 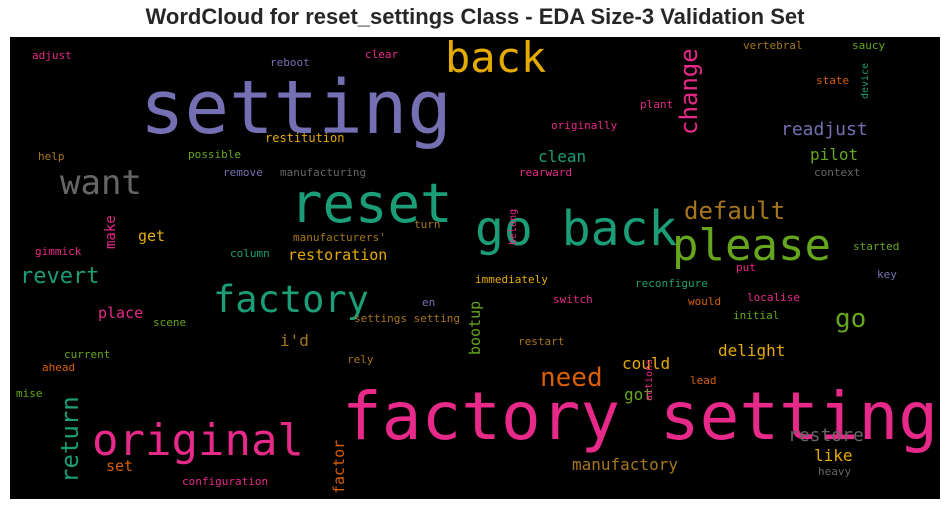 What do you see at coordinates (545, 172) in the screenshot?
I see `word-rearward: rearward` at bounding box center [545, 172].